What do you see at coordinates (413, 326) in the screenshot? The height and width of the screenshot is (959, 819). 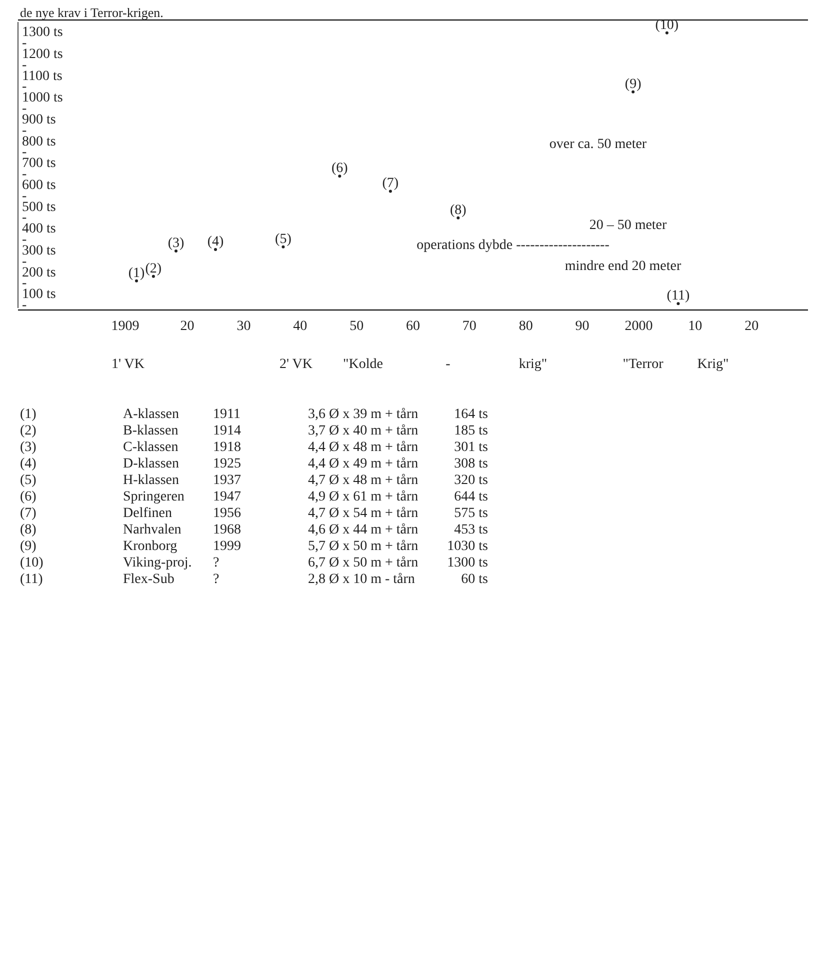 I see `x-tick-label: 60` at bounding box center [413, 326].